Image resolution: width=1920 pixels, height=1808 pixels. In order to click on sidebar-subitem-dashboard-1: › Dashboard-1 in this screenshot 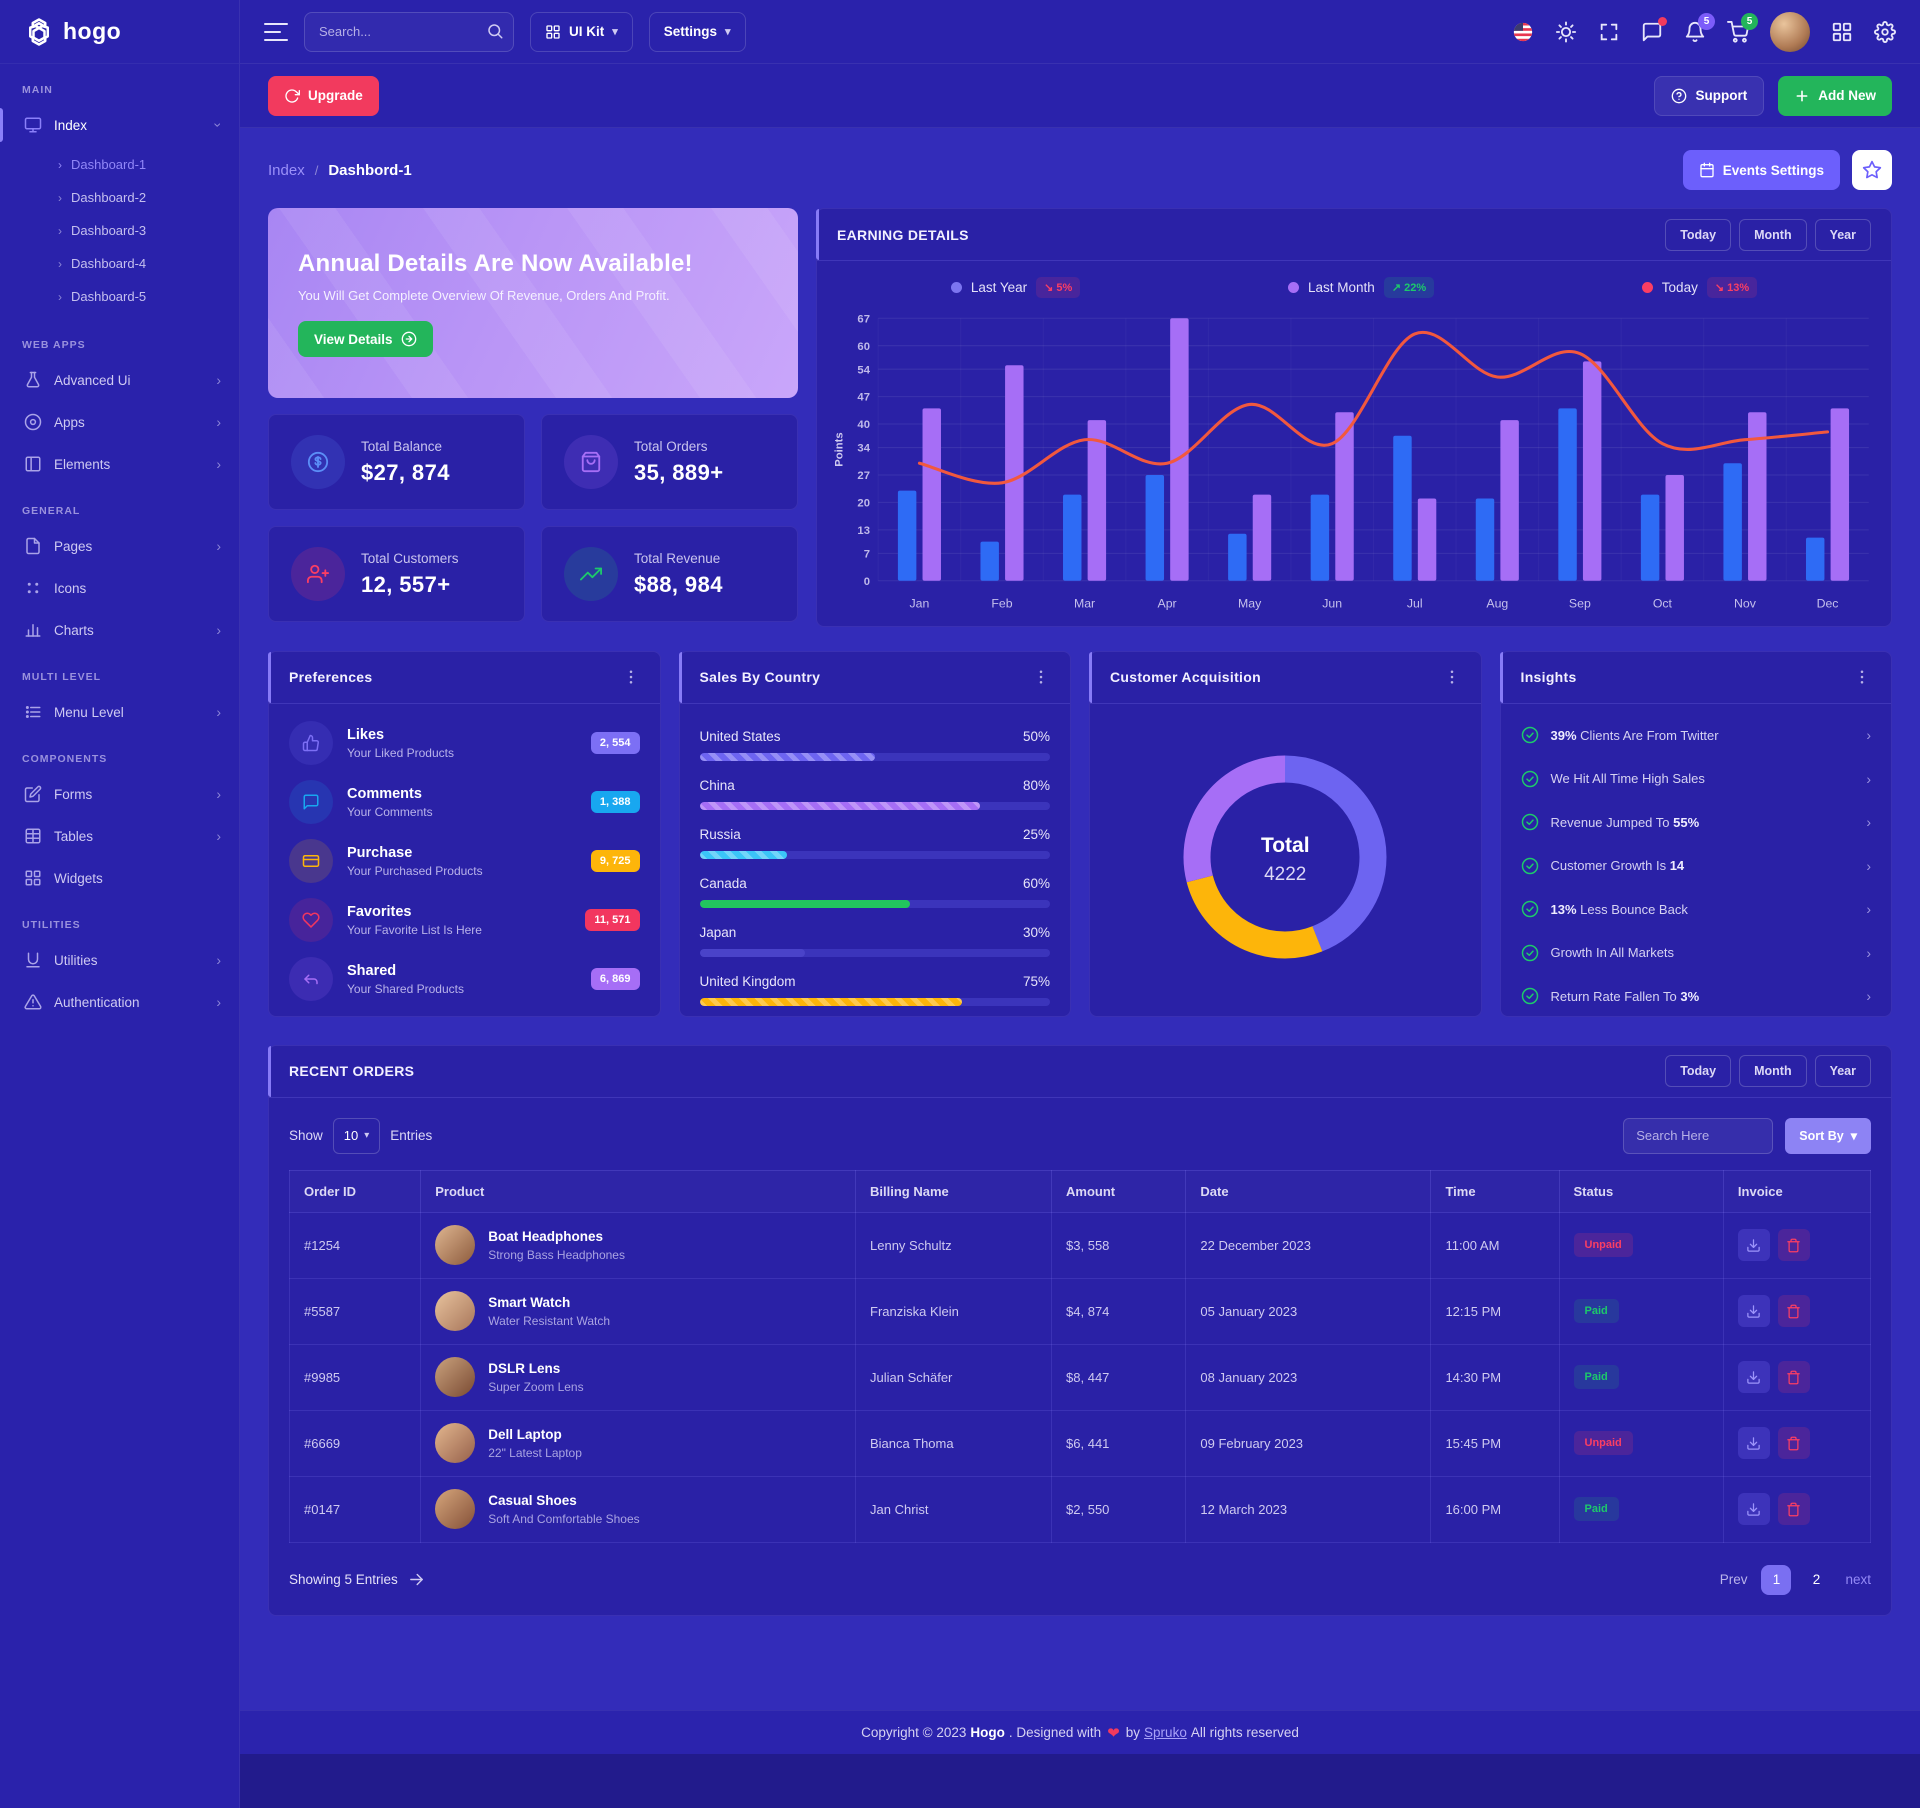, I will do `click(119, 164)`.